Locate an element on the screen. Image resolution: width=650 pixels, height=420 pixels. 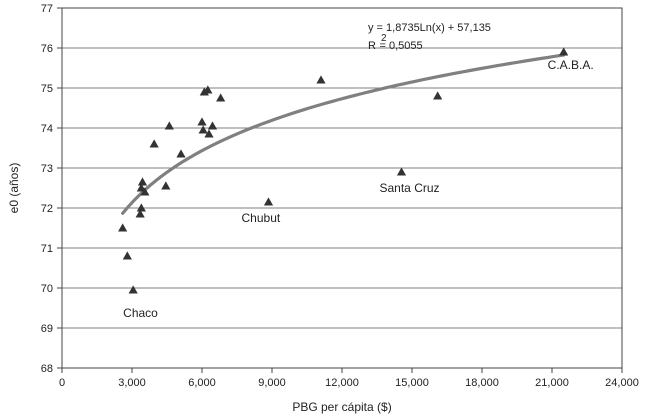
y-tick-label: 76 is located at coordinates (47, 49).